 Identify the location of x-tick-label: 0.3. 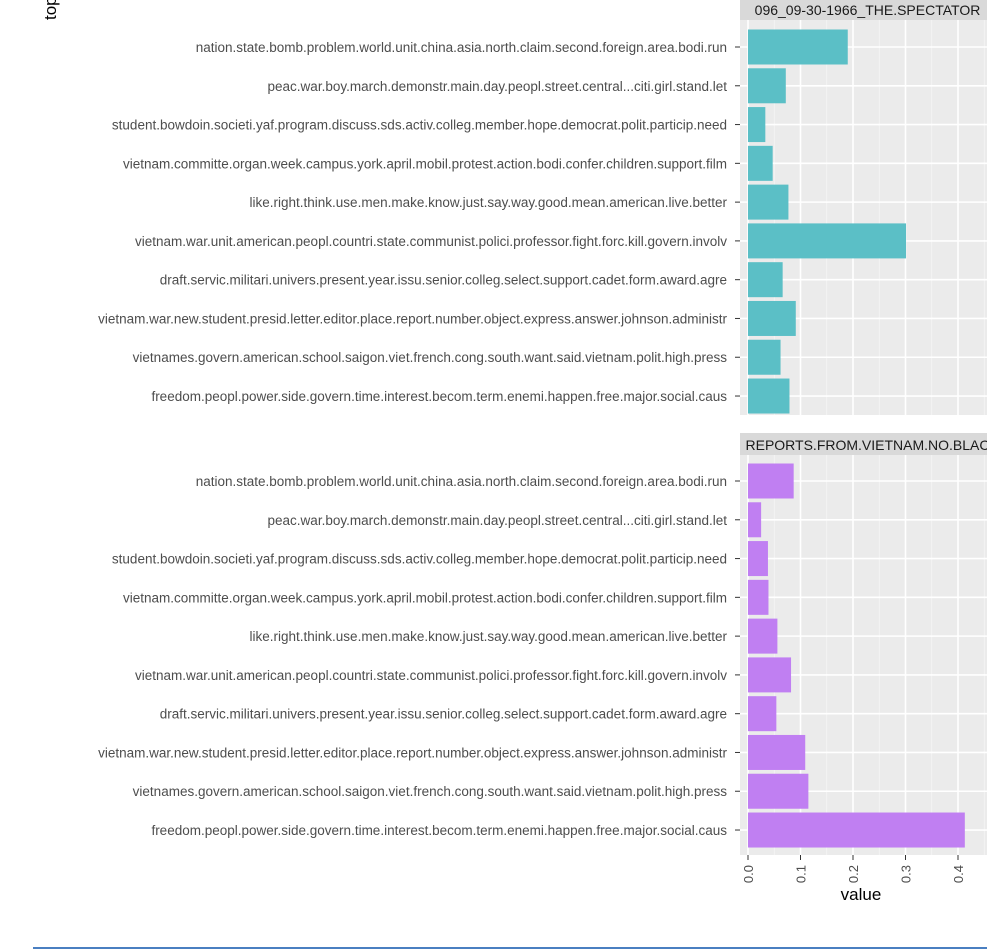
(906, 874).